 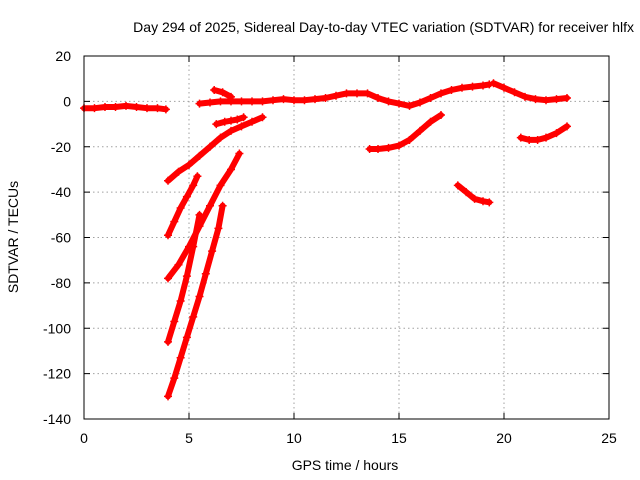 I want to click on y-tick-label: 0, so click(x=67, y=101).